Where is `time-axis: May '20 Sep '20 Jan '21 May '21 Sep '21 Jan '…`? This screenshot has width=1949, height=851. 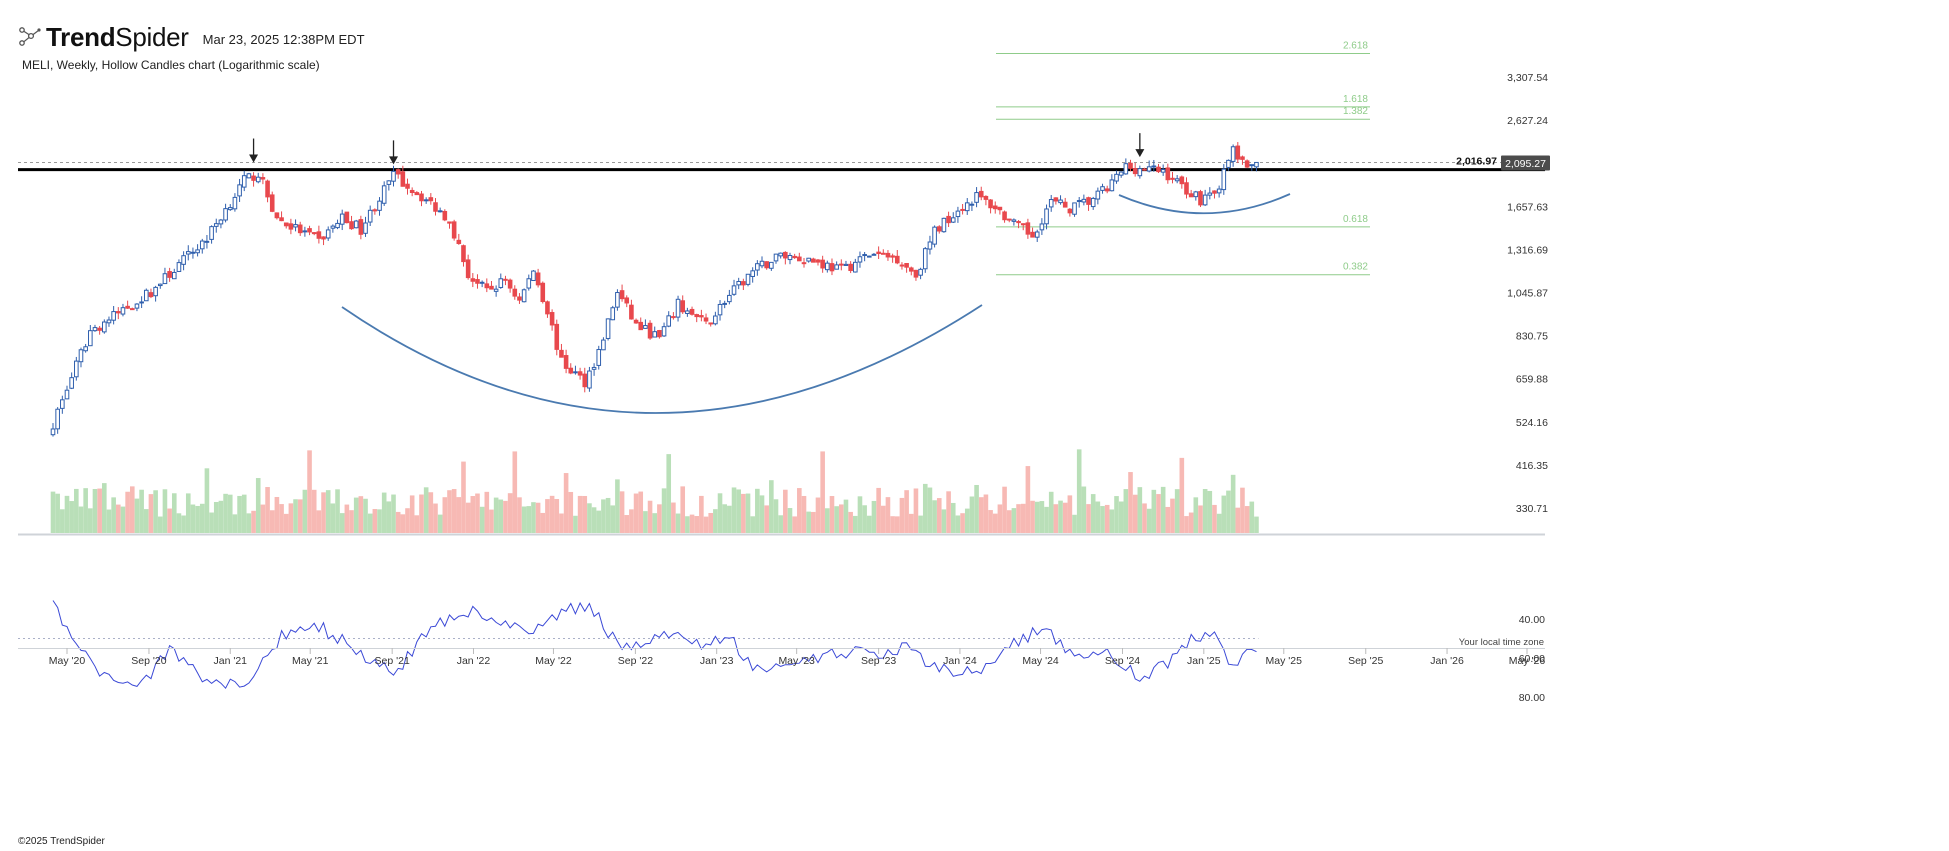
time-axis: May '20 Sep '20 Jan '21 May '21 Sep '21 Jan '… is located at coordinates (781, 657).